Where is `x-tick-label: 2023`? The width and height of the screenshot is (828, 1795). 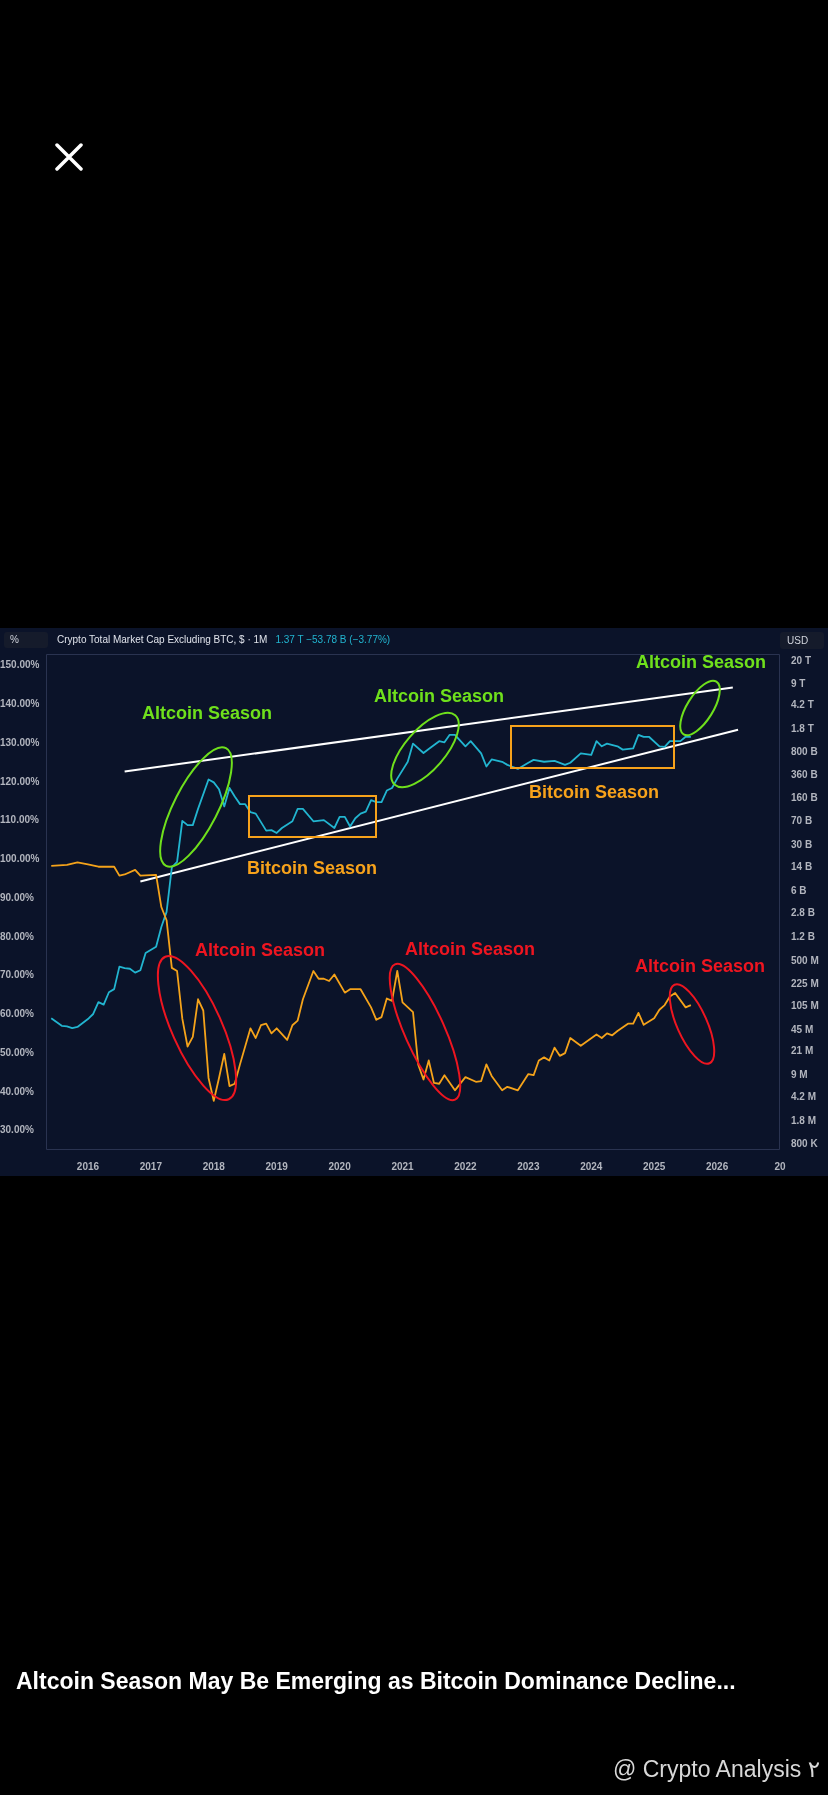
x-tick-label: 2023 is located at coordinates (528, 1166).